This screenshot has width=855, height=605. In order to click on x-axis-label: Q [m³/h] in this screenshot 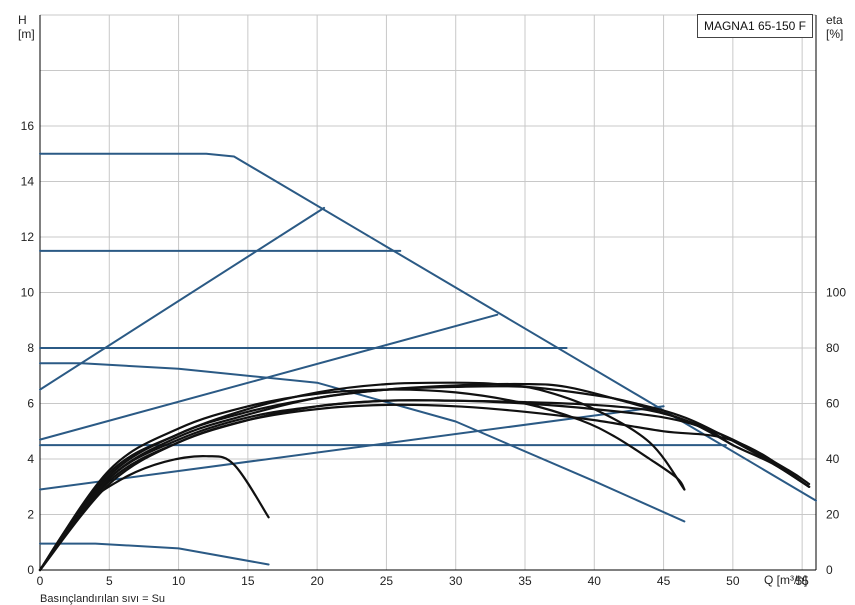, I will do `click(785, 580)`.